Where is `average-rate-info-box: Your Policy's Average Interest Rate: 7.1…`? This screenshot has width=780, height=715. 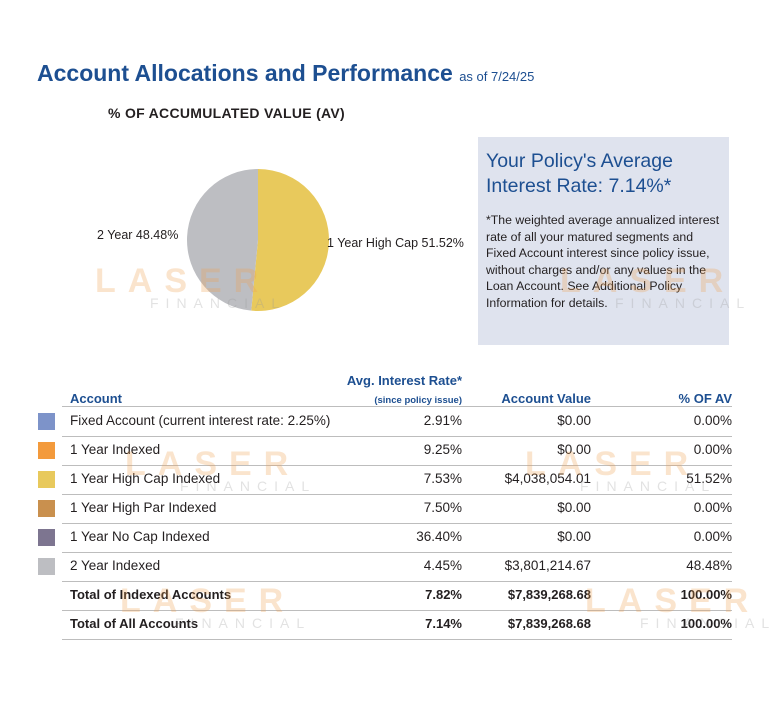 average-rate-info-box: Your Policy's Average Interest Rate: 7.1… is located at coordinates (603, 241).